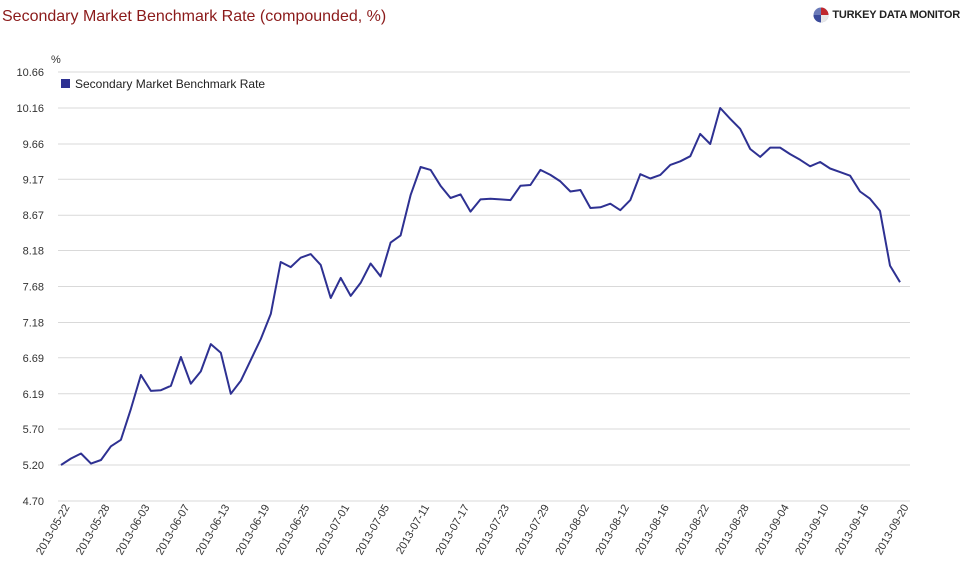 The width and height of the screenshot is (970, 570). What do you see at coordinates (572, 530) in the screenshot?
I see `x-tick-label: 2013-08-02` at bounding box center [572, 530].